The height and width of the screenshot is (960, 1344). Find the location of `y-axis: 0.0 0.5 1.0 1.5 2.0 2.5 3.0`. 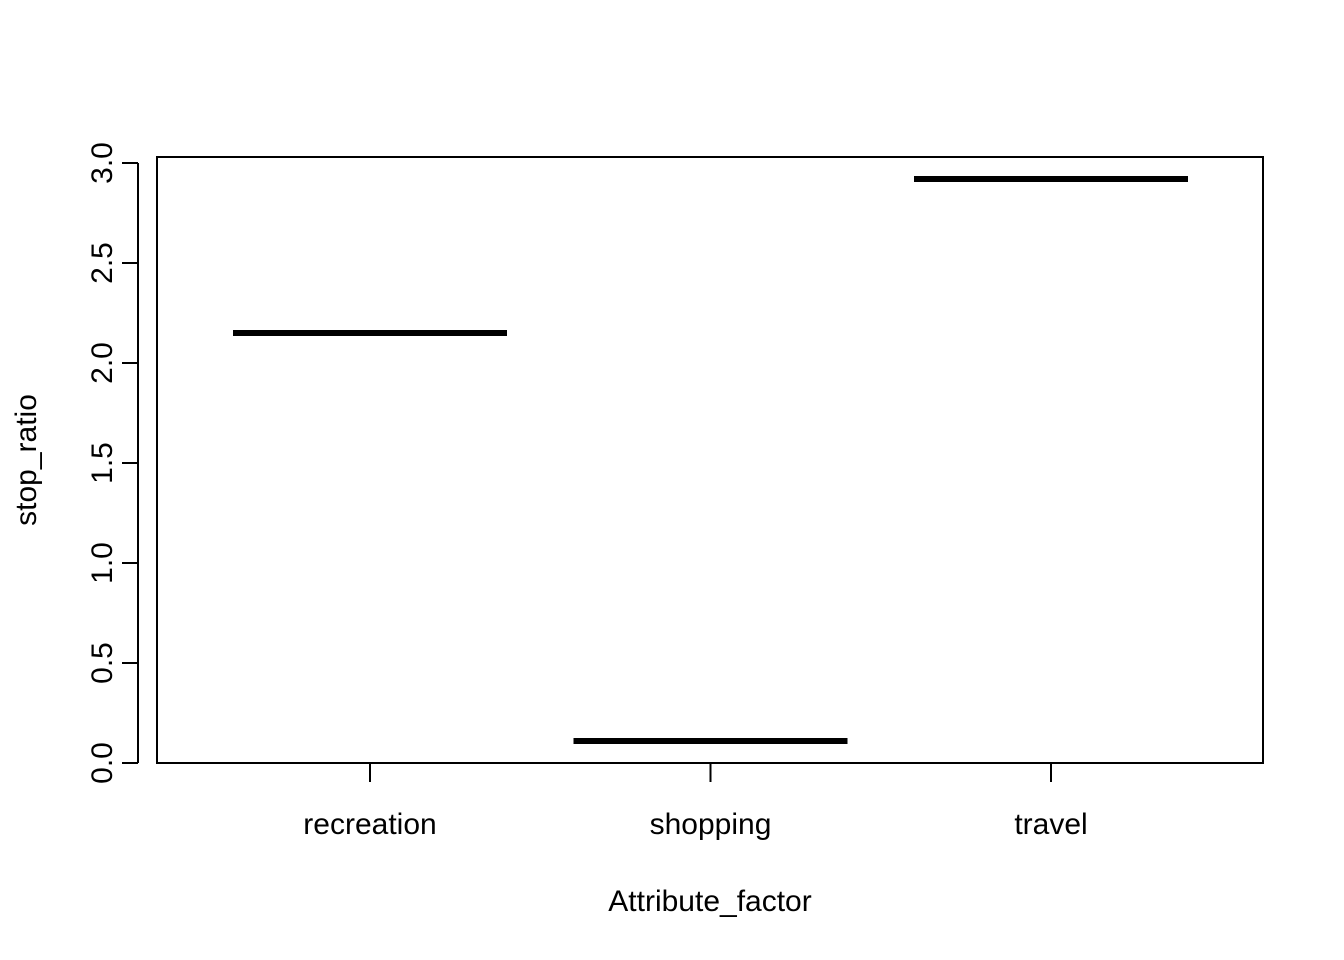

y-axis: 0.0 0.5 1.0 1.5 2.0 2.5 3.0 is located at coordinates (112, 463).